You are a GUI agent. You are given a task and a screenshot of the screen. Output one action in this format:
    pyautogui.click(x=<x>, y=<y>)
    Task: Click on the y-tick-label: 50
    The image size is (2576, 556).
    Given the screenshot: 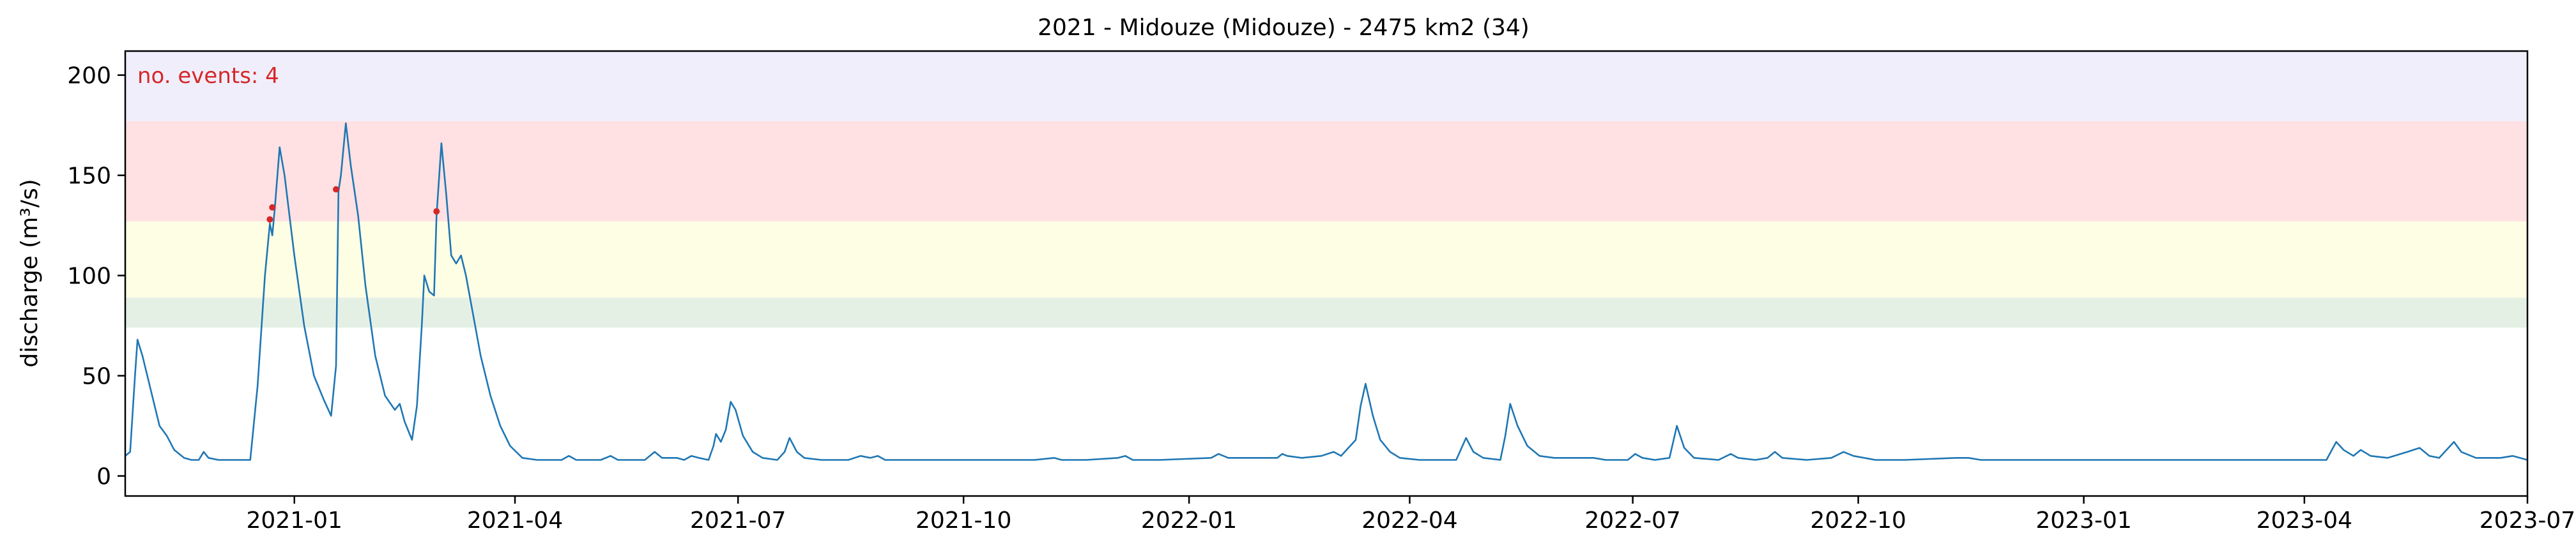 What is the action you would take?
    pyautogui.click(x=96, y=377)
    